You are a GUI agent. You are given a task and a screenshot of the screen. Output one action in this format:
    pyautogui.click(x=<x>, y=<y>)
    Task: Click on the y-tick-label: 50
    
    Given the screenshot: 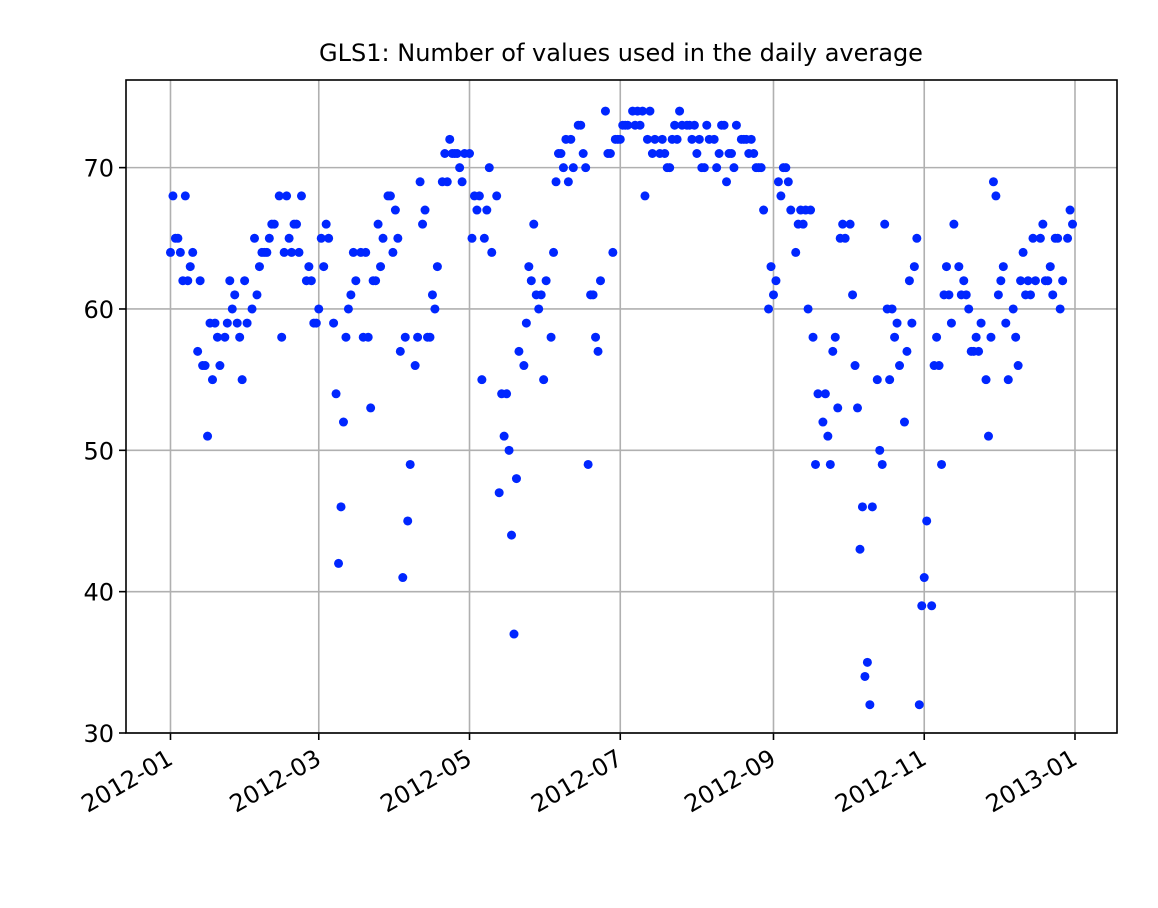 What is the action you would take?
    pyautogui.click(x=98, y=451)
    